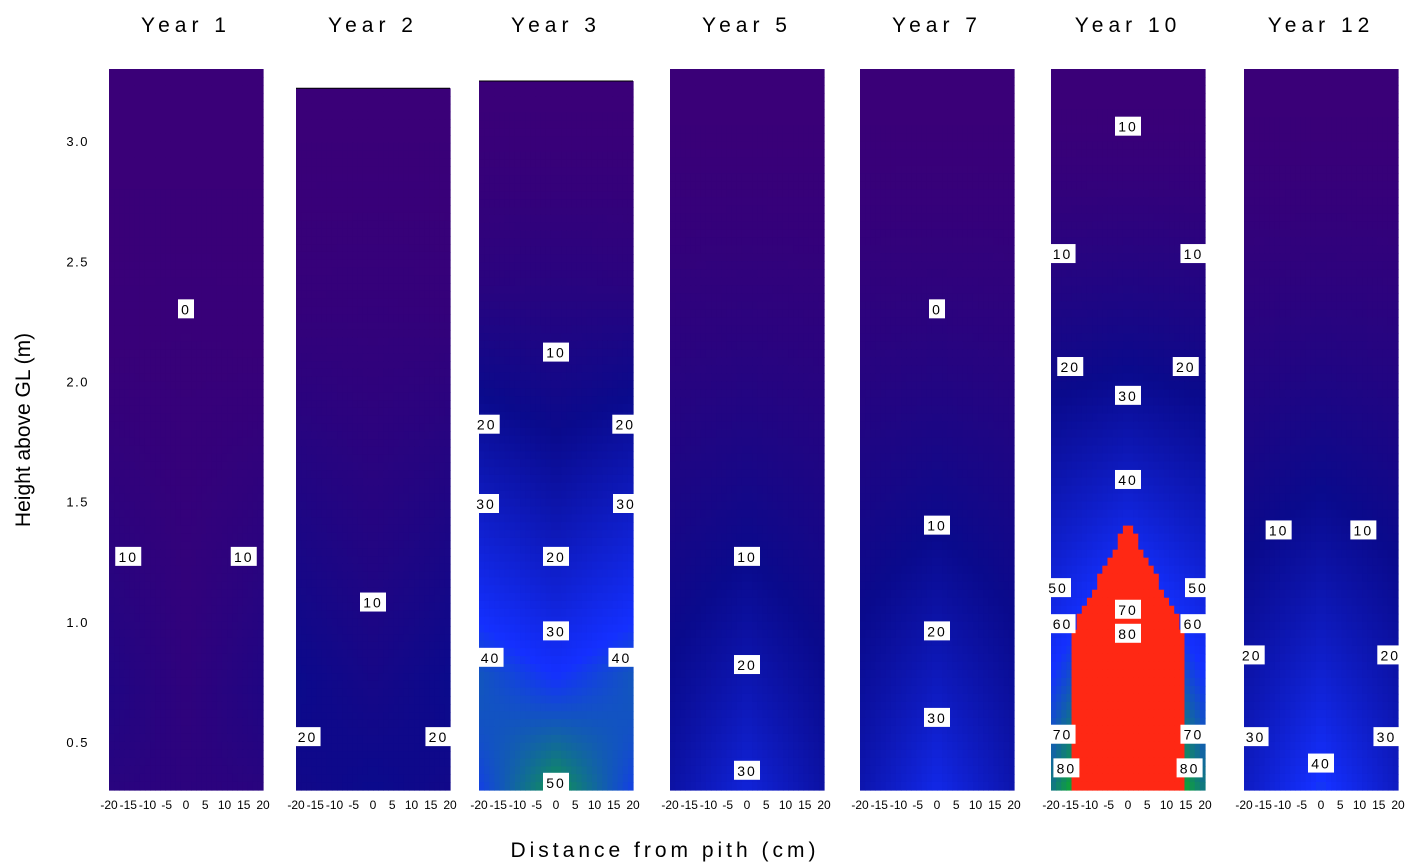 The height and width of the screenshot is (863, 1421). What do you see at coordinates (77, 622) in the screenshot?
I see `y-tick-label: 1.0` at bounding box center [77, 622].